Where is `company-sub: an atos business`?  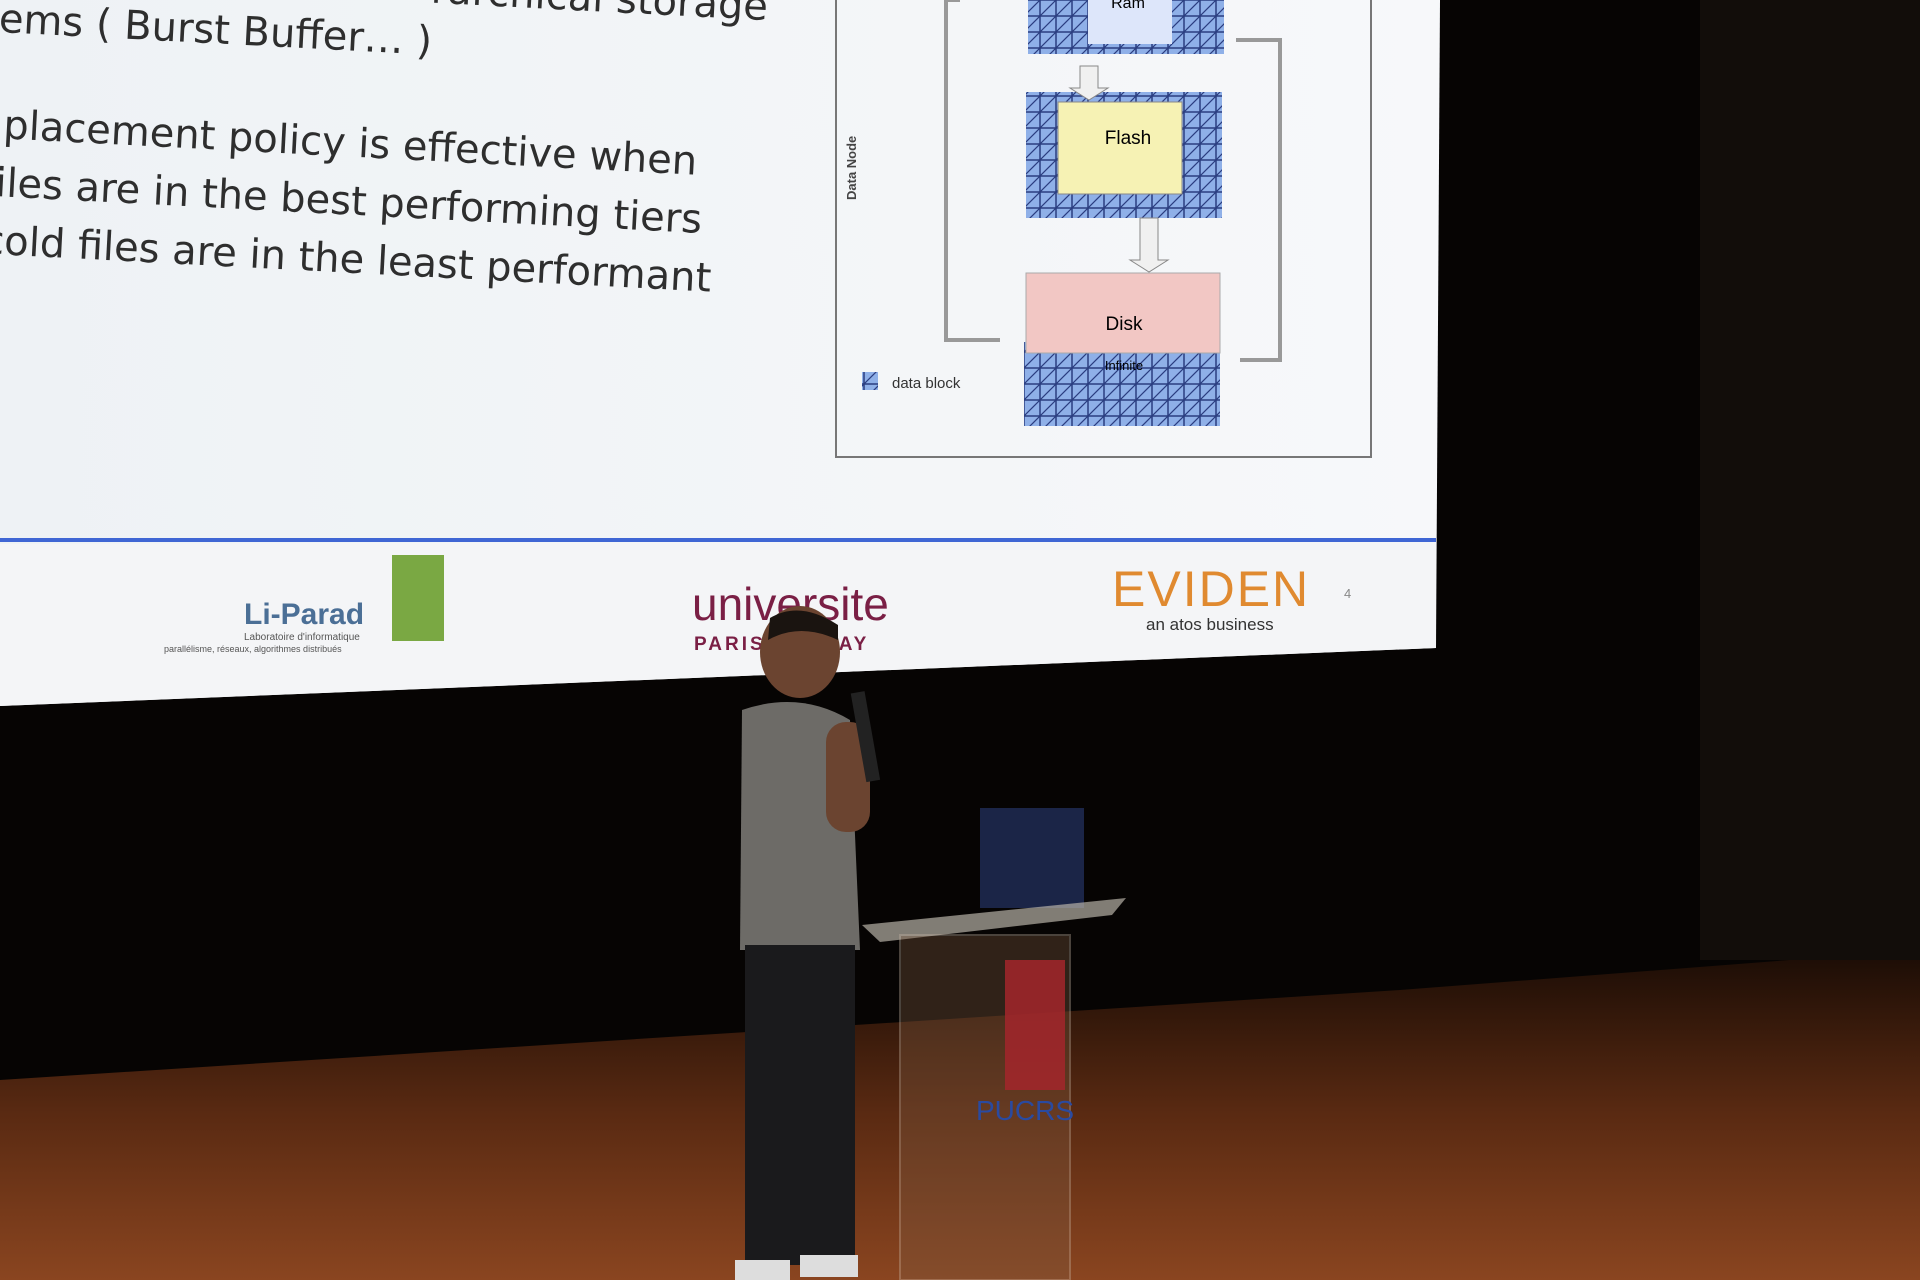 company-sub: an atos business is located at coordinates (1210, 624).